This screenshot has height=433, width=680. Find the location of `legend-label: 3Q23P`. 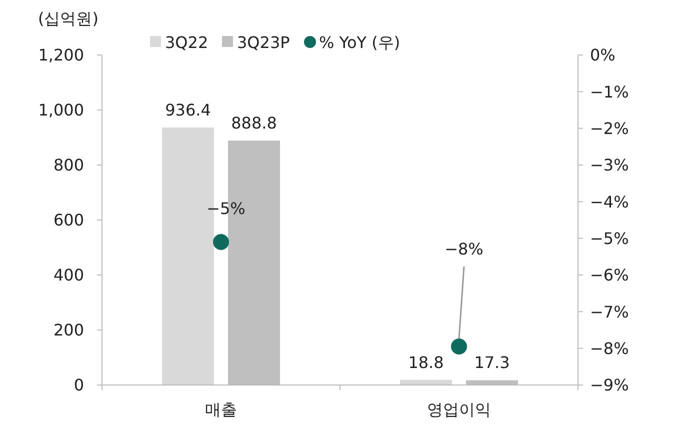

legend-label: 3Q23P is located at coordinates (263, 42).